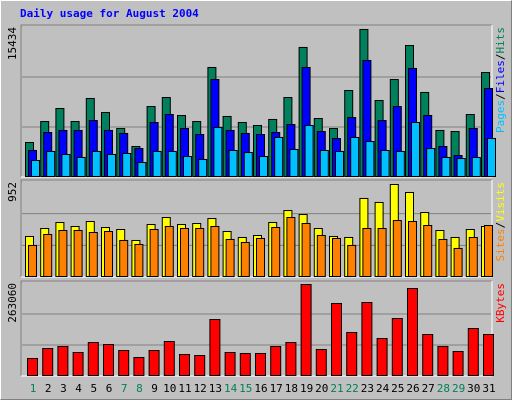 This screenshot has width=512, height=400. What do you see at coordinates (500, 116) in the screenshot?
I see `legend-entry: Pages` at bounding box center [500, 116].